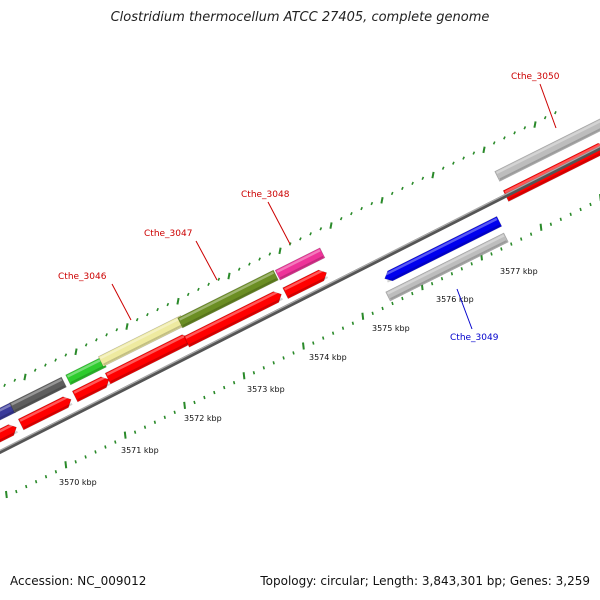  I want to click on gene-label-cthe-3049: Cthe_3049, so click(474, 315).